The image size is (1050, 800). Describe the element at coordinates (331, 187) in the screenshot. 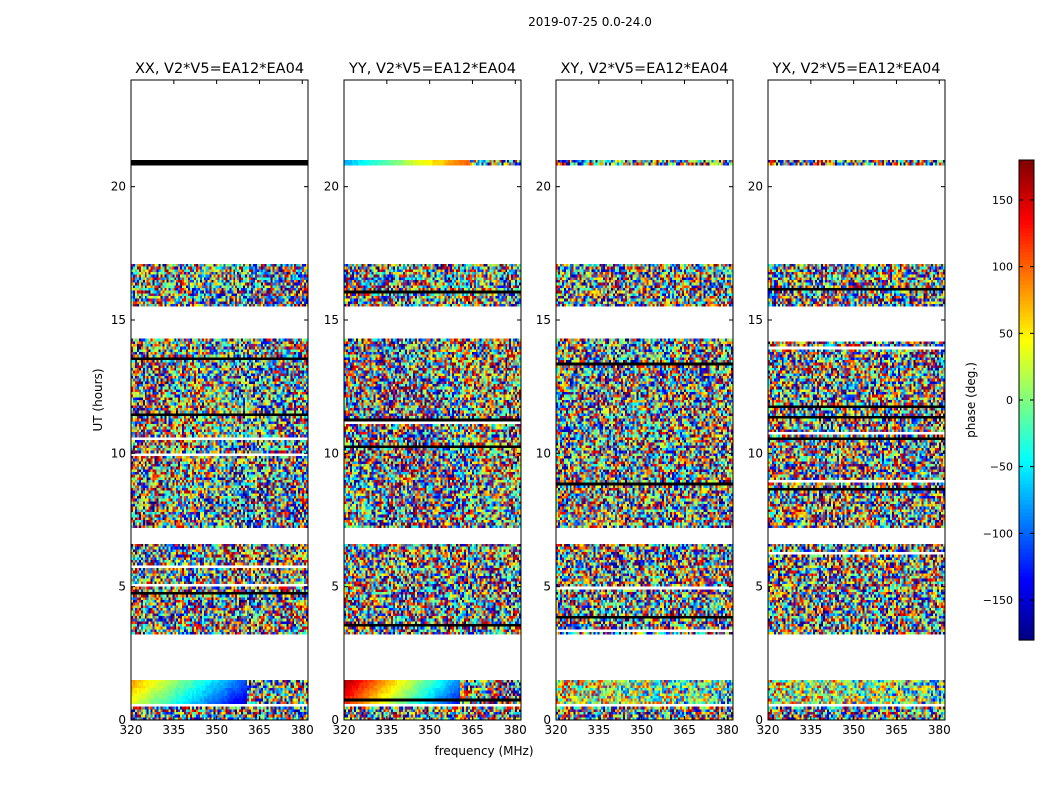

I see `y-tick-label: 20` at that location.